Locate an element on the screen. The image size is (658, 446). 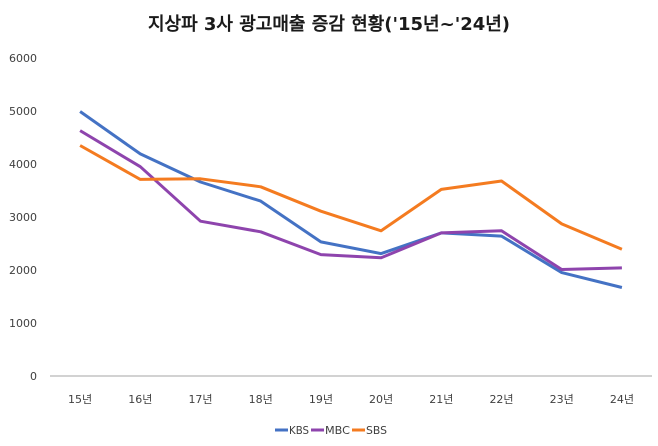
x-tick-label: 19년 is located at coordinates (321, 399).